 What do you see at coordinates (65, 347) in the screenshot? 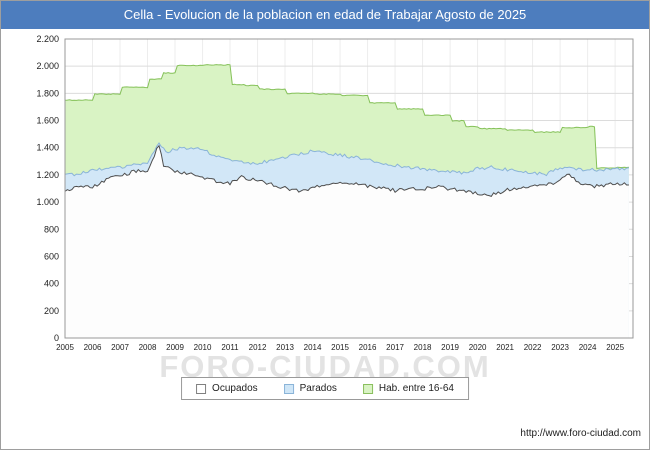
I see `svg-text: 2005` at bounding box center [65, 347].